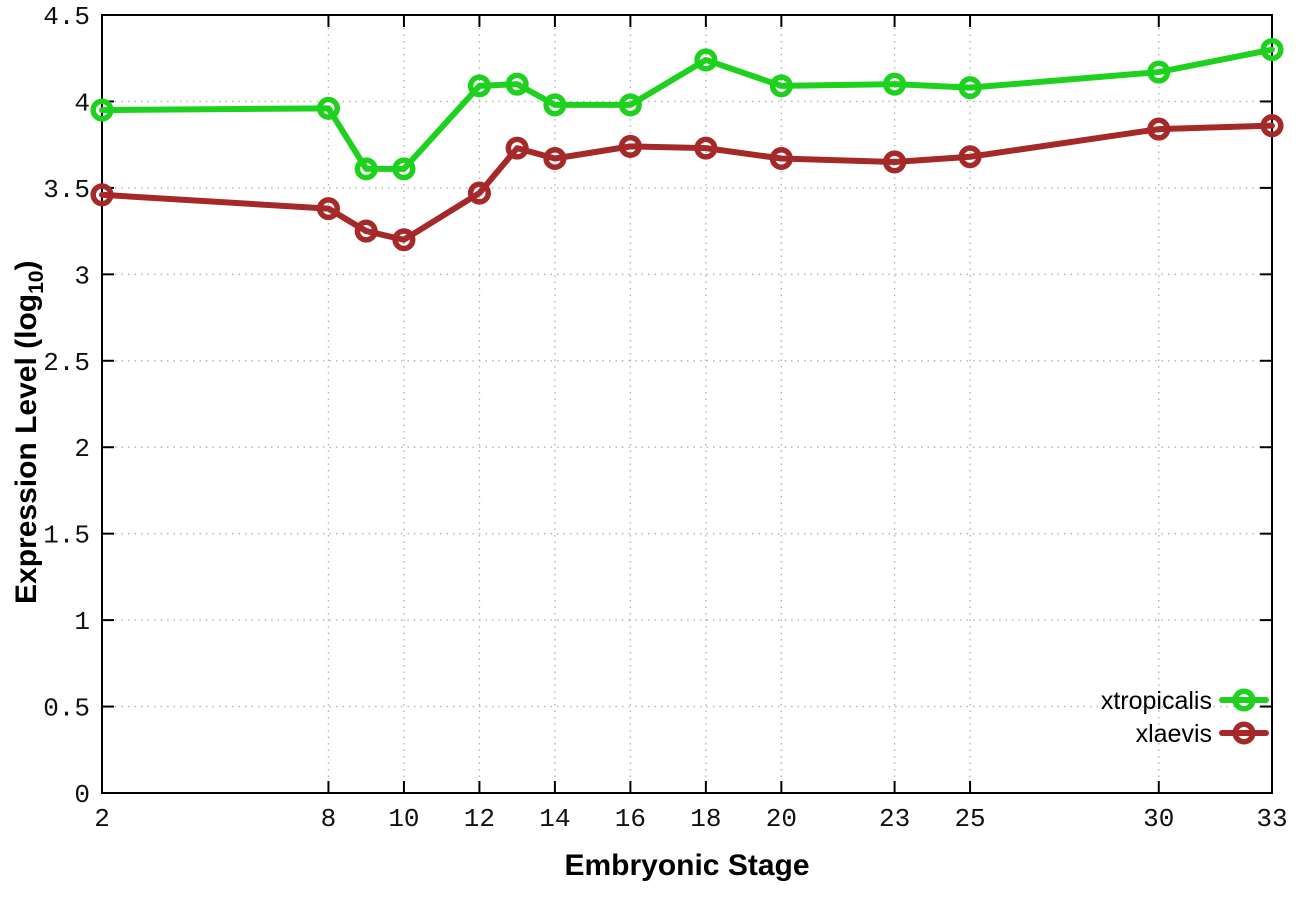 The image size is (1296, 907). I want to click on svg-text: 0, so click(82, 795).